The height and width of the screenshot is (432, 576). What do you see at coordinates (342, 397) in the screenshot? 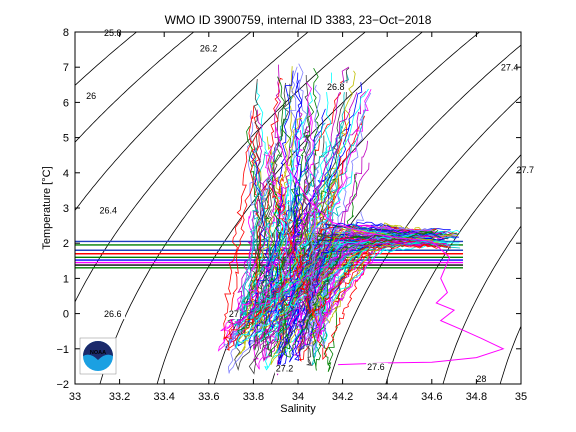
I see `x-tick-label: 34.2` at bounding box center [342, 397].